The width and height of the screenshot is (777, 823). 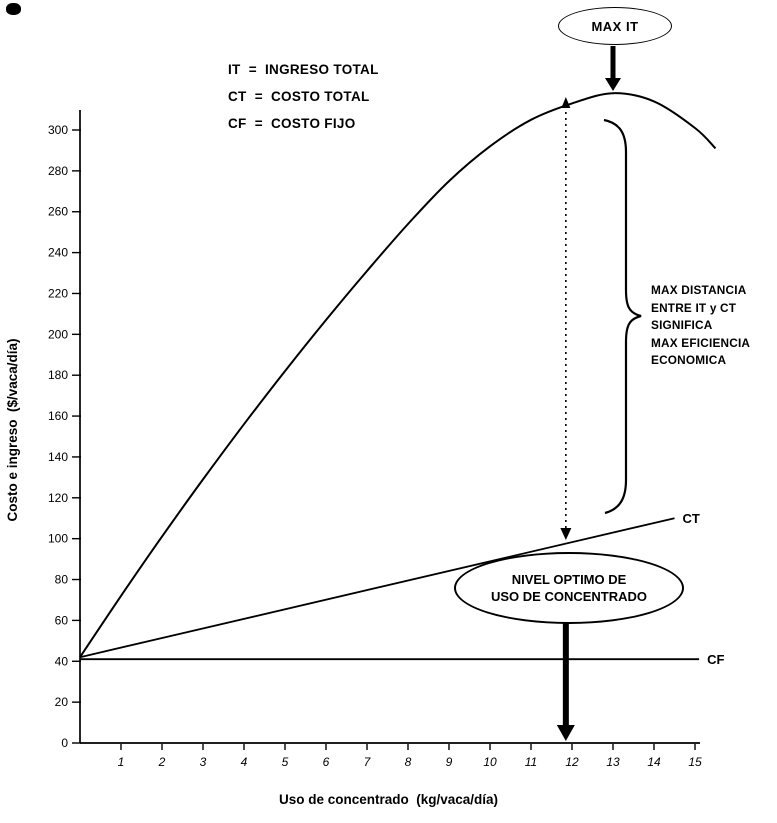 What do you see at coordinates (613, 84) in the screenshot?
I see `max-it-arrow-head` at bounding box center [613, 84].